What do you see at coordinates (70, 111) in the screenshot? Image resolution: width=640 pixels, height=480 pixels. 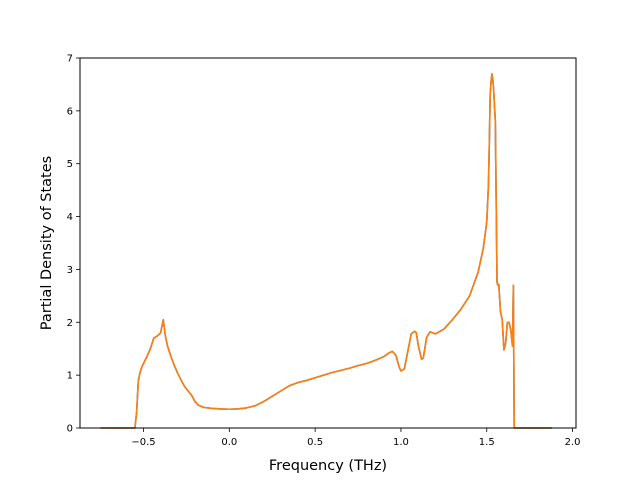 I see `y-tick-label: 6` at bounding box center [70, 111].